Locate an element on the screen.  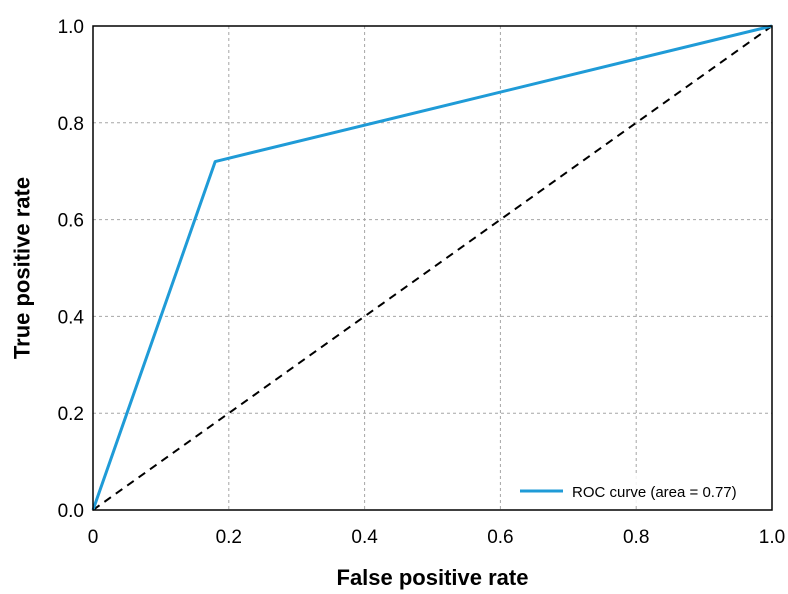
x-tick-label: 0.2 is located at coordinates (229, 537).